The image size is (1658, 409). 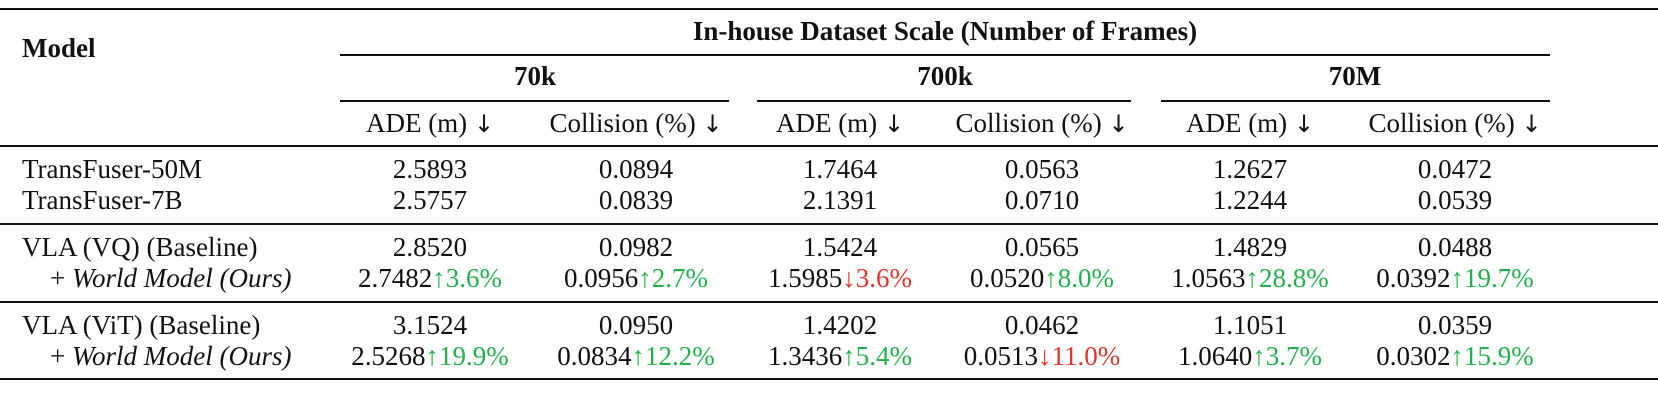 I want to click on table-cell: 0.0982, so click(x=636, y=247).